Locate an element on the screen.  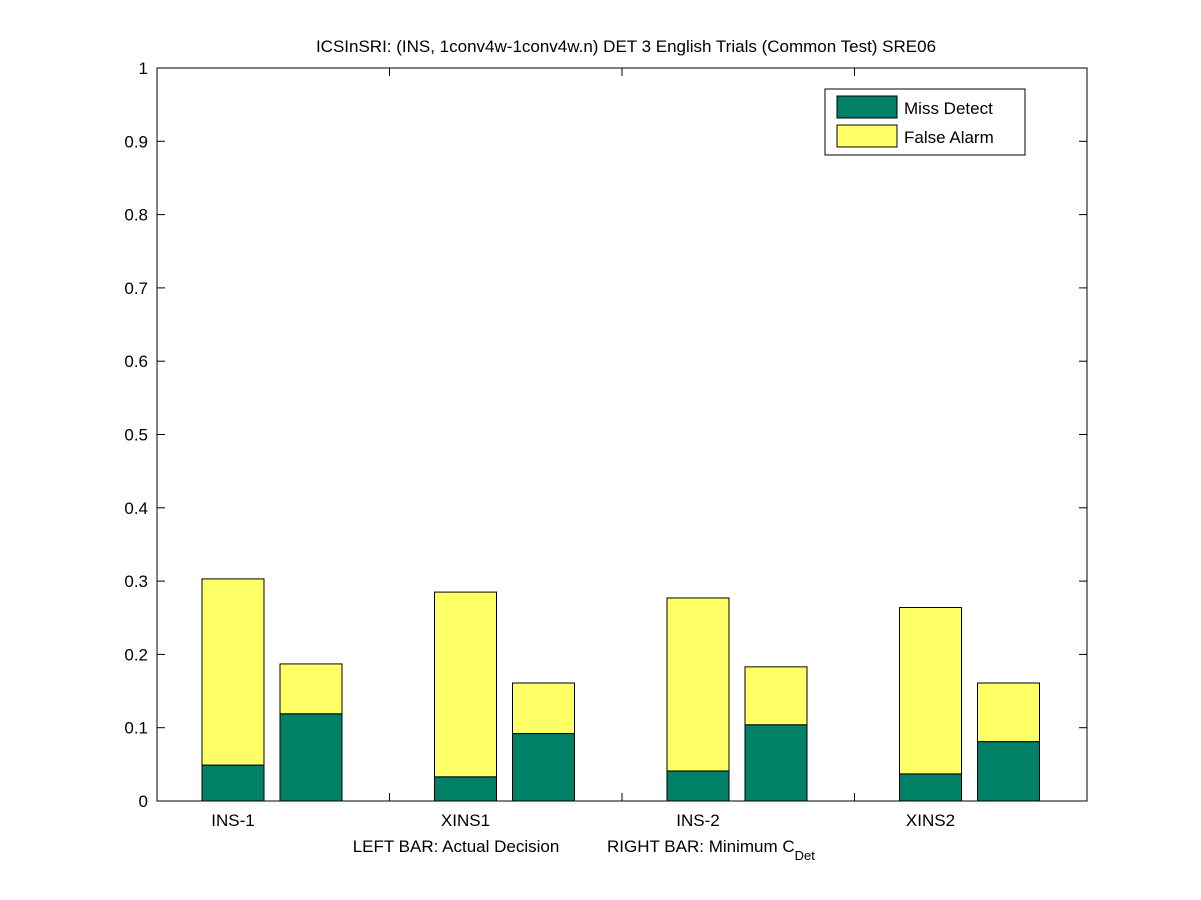
x-axis-label-right-sub: Det is located at coordinates (805, 855).